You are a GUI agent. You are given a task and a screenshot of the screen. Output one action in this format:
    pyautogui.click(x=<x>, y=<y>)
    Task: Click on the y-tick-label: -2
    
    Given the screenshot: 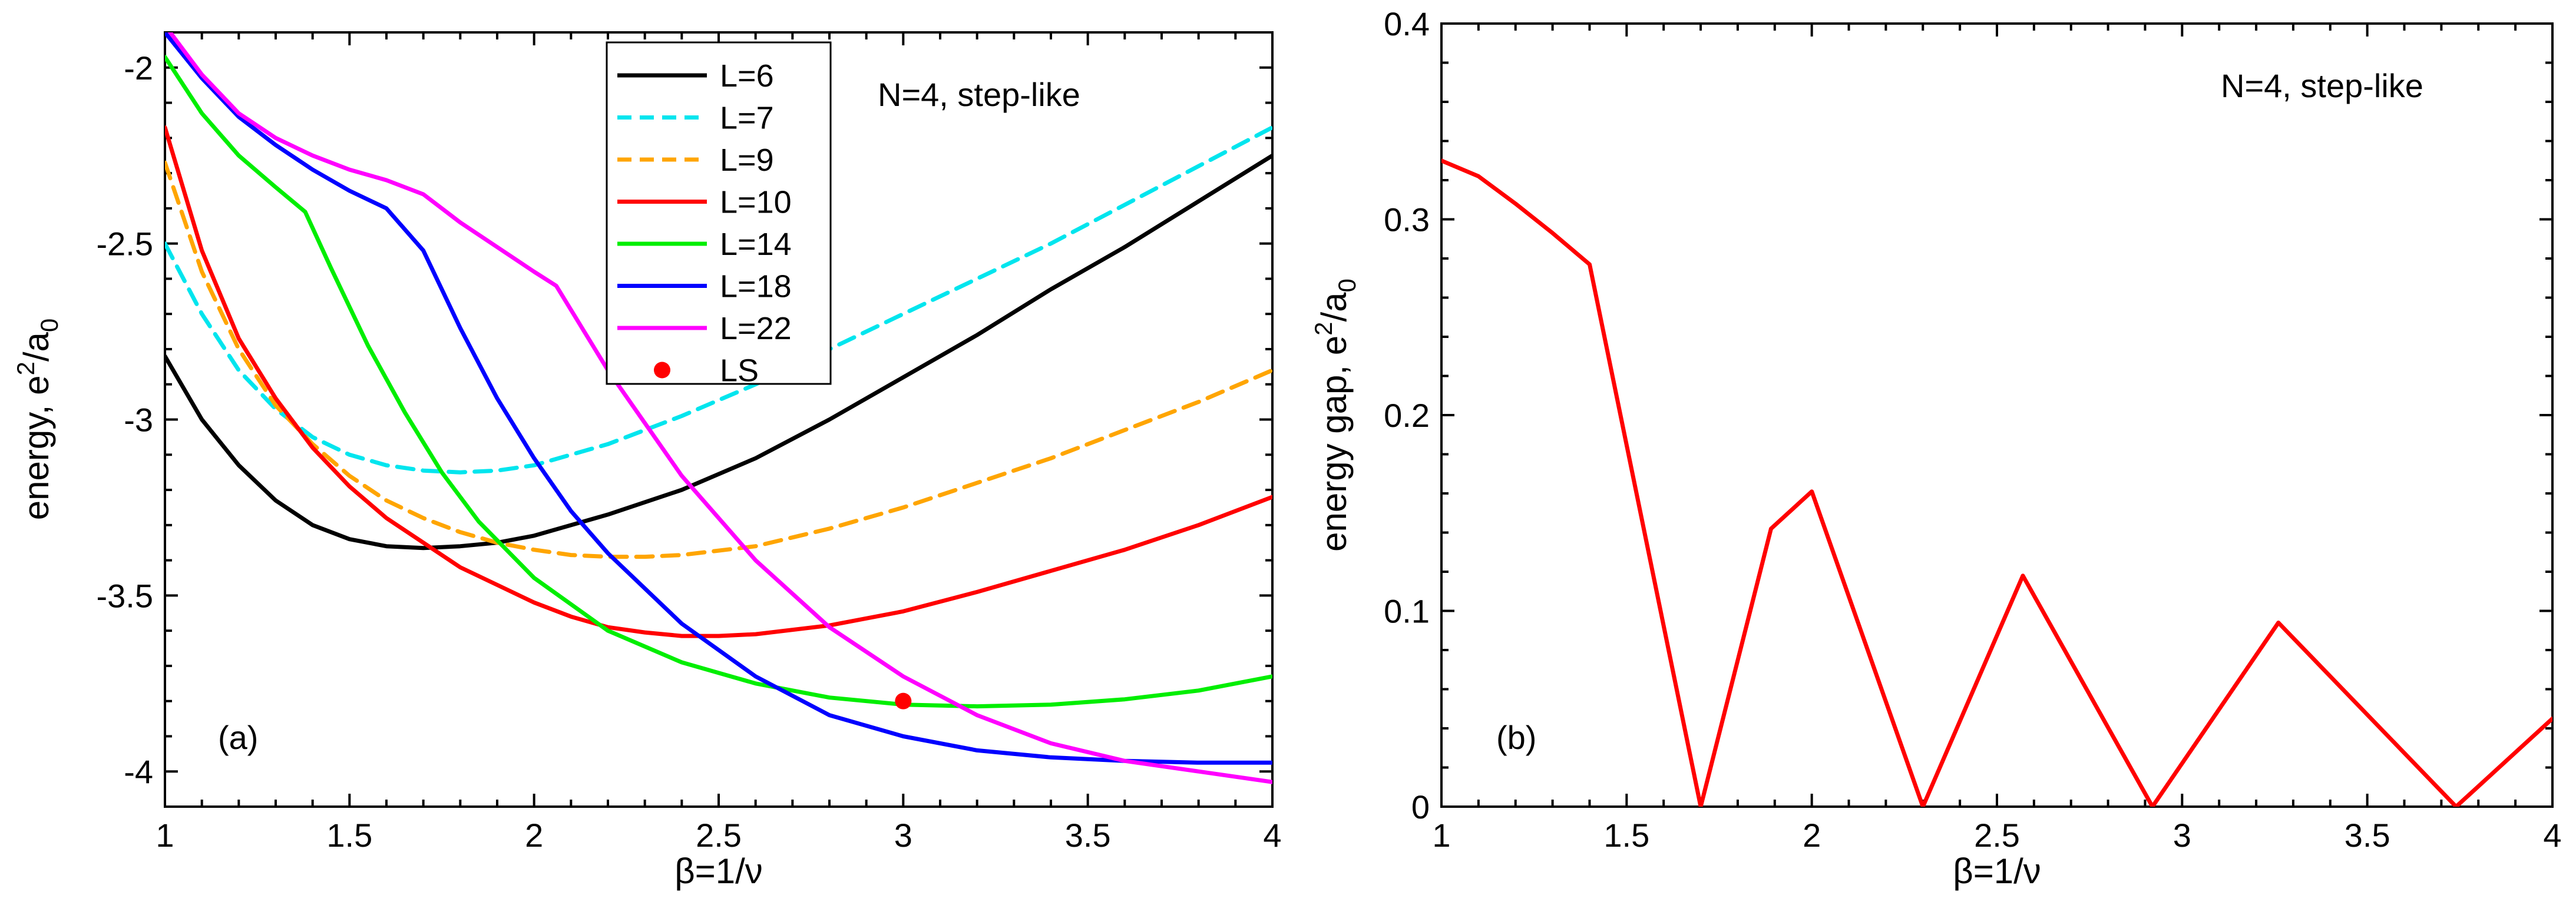 What is the action you would take?
    pyautogui.click(x=138, y=68)
    